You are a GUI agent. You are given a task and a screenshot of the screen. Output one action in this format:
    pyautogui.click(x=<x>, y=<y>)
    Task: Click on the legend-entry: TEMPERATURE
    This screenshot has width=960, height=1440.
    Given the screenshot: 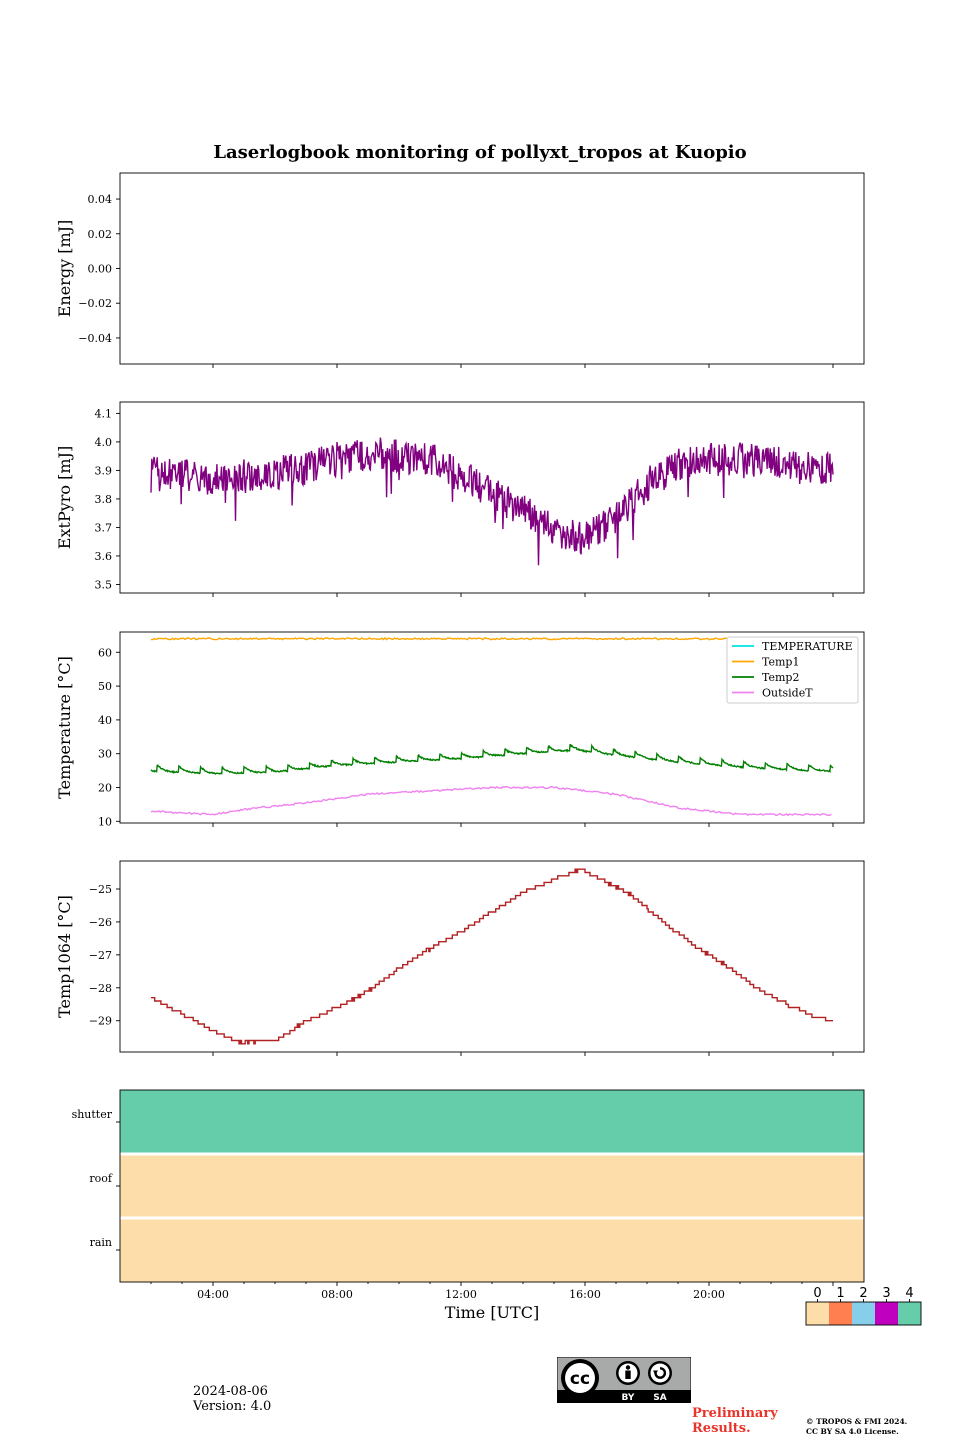 What is the action you would take?
    pyautogui.click(x=807, y=646)
    